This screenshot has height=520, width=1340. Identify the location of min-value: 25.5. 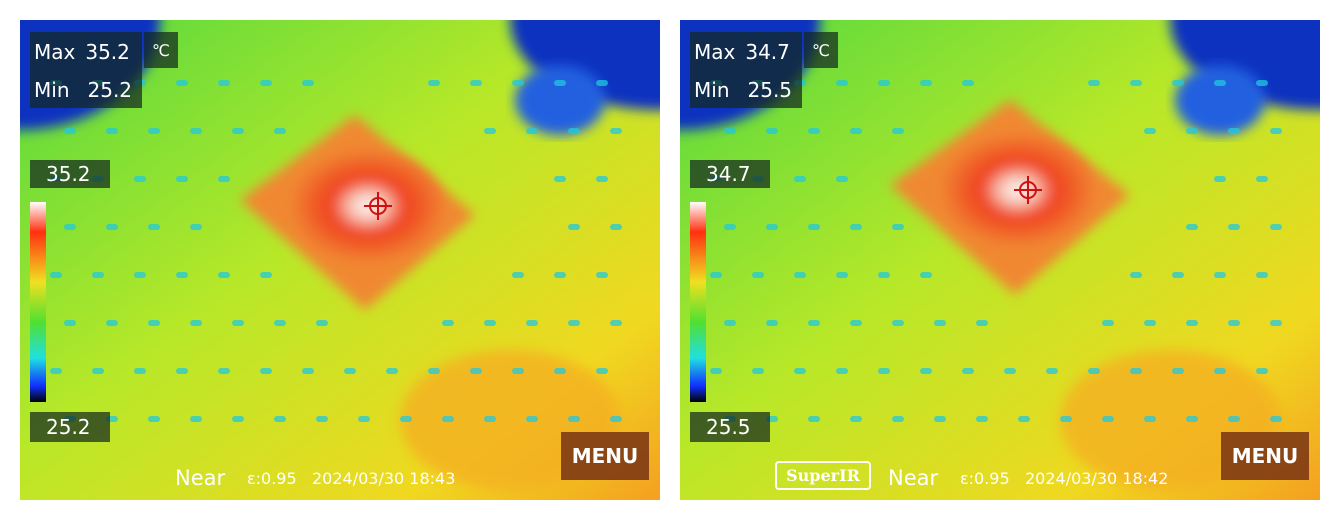
(770, 90).